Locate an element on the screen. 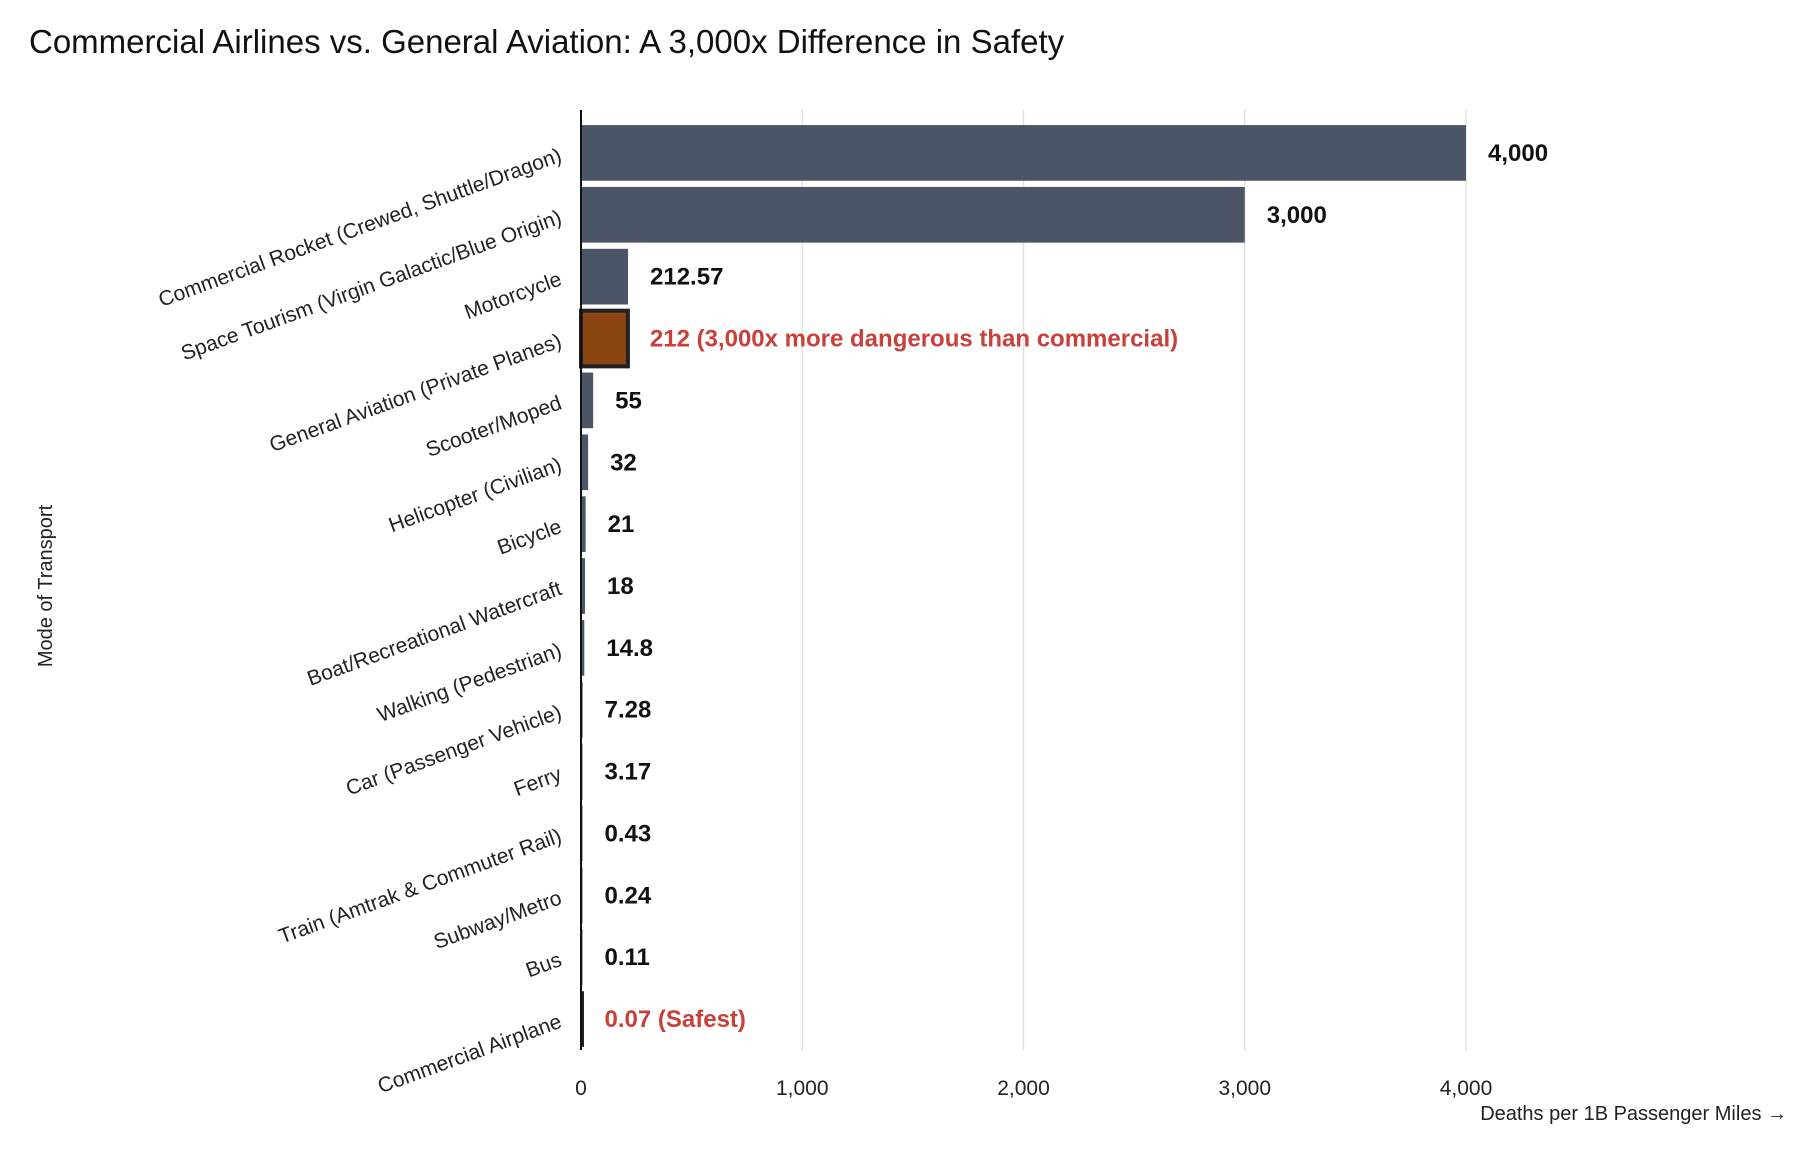 Image resolution: width=1796 pixels, height=1156 pixels. bar-value-label: 0.11 is located at coordinates (627, 957).